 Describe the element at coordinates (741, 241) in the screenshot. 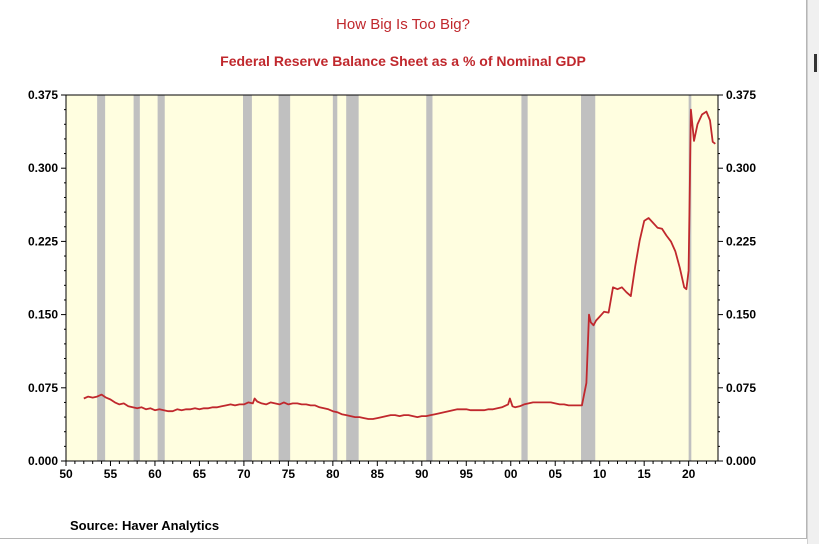

I see `y-tick-label-right: 0.225` at that location.